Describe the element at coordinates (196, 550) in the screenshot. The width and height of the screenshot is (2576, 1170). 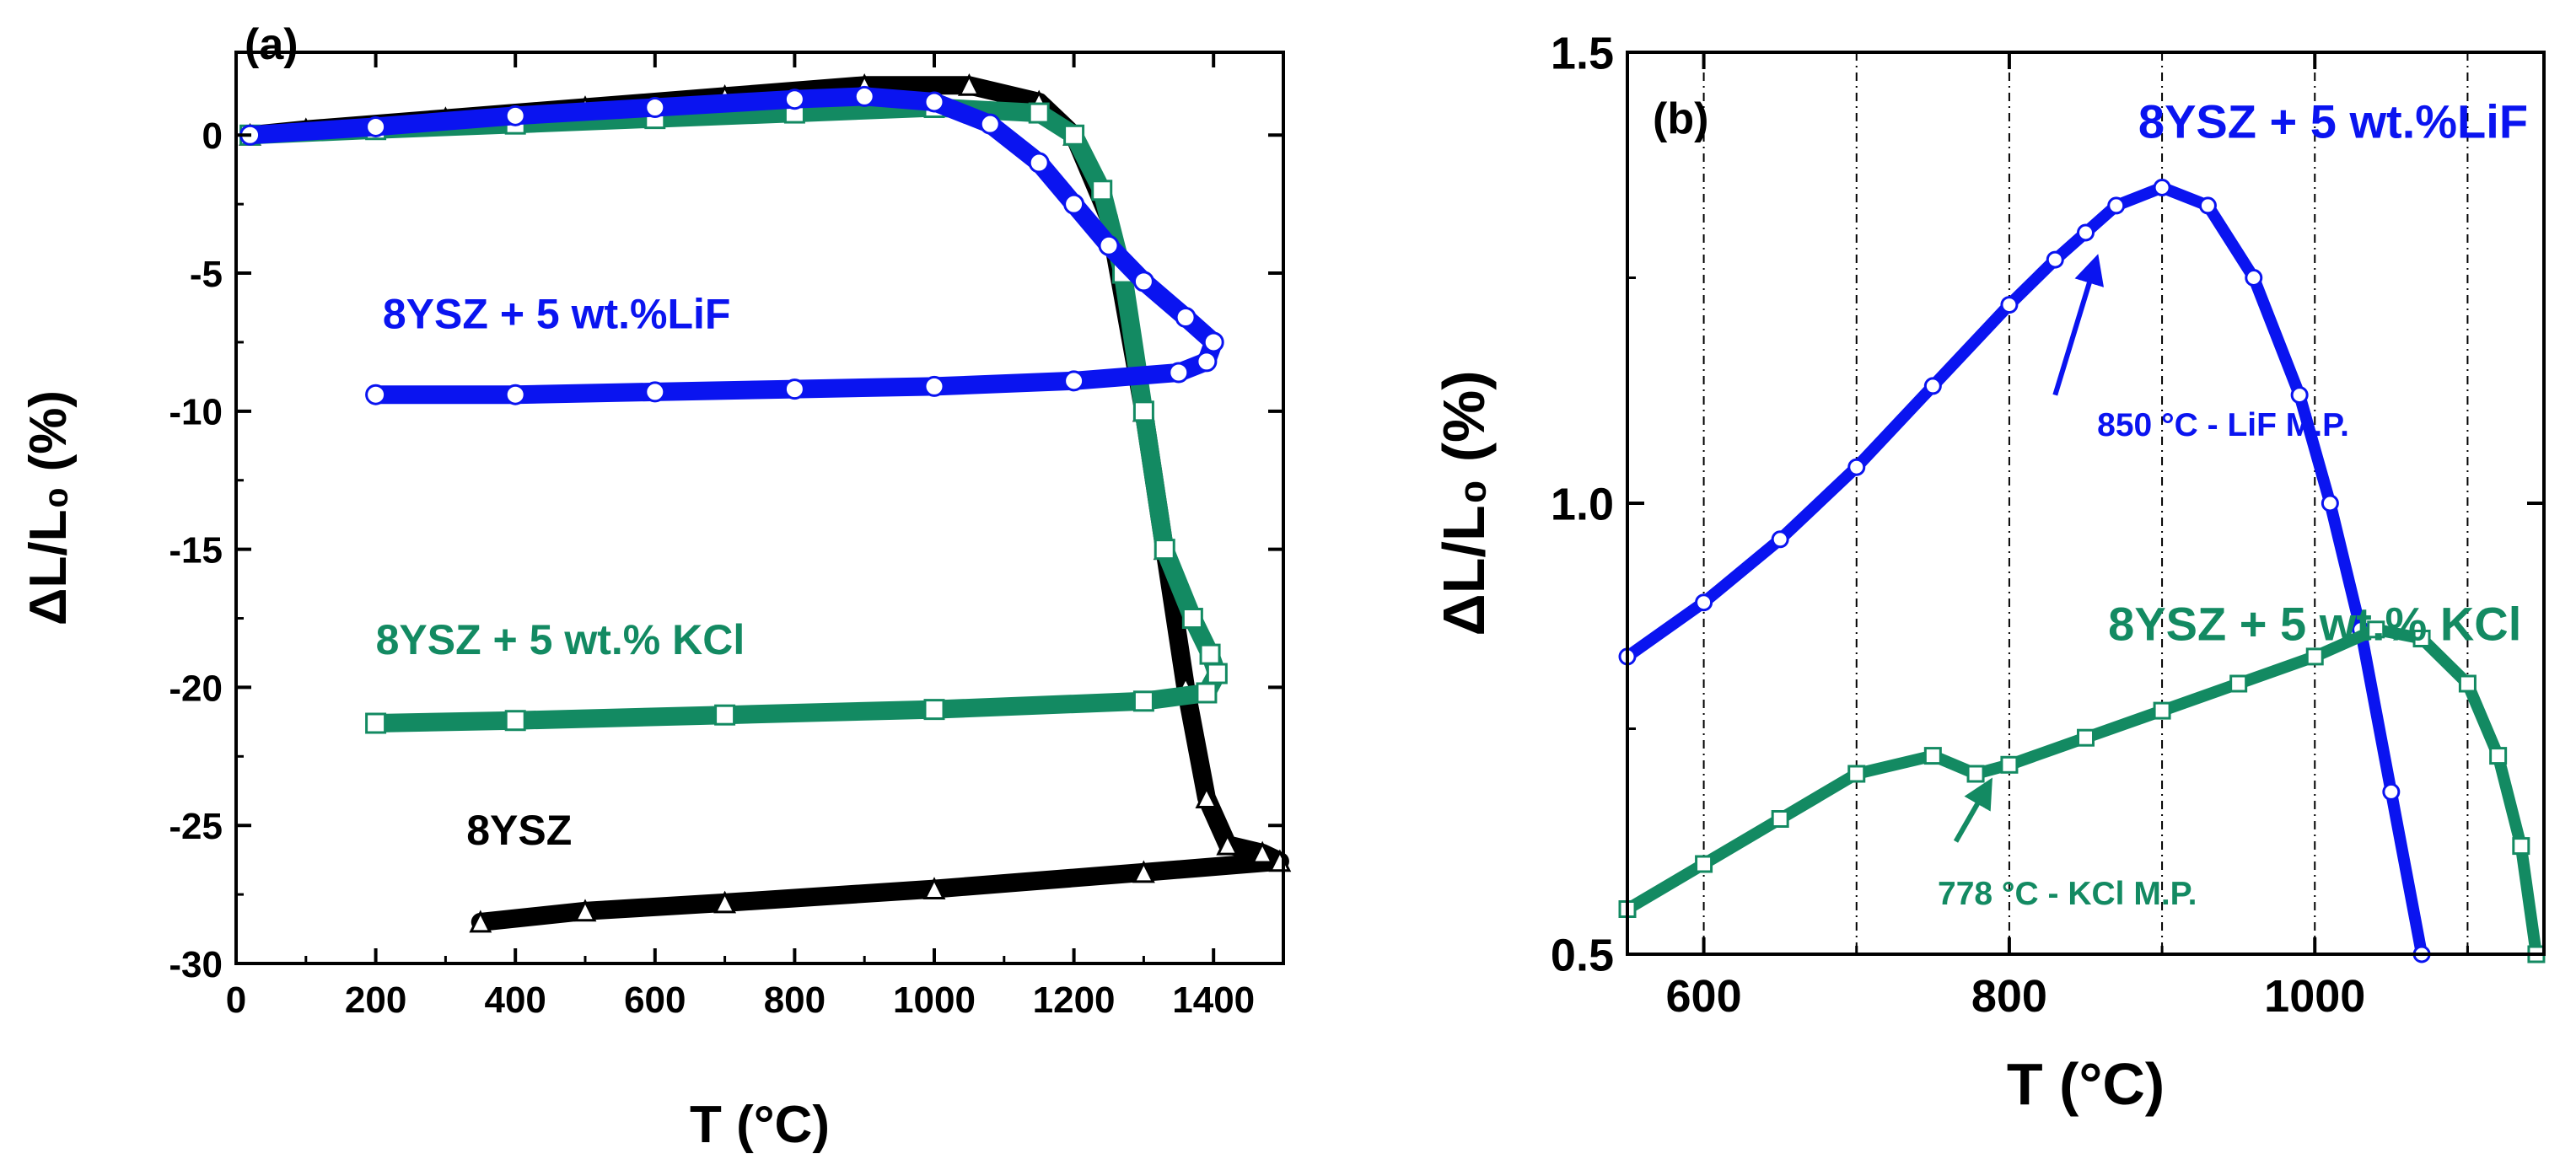
I see `y-tick-label-15: -15` at that location.